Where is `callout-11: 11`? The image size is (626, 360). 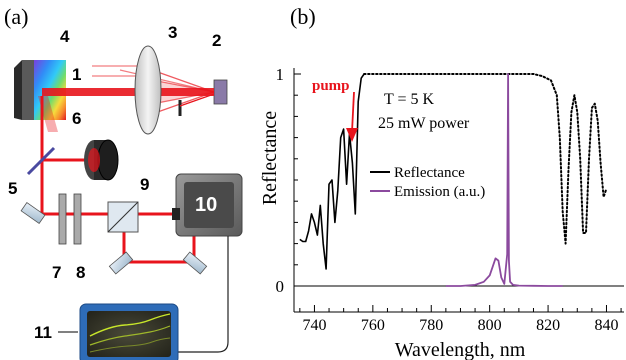
callout-11: 11 is located at coordinates (43, 332).